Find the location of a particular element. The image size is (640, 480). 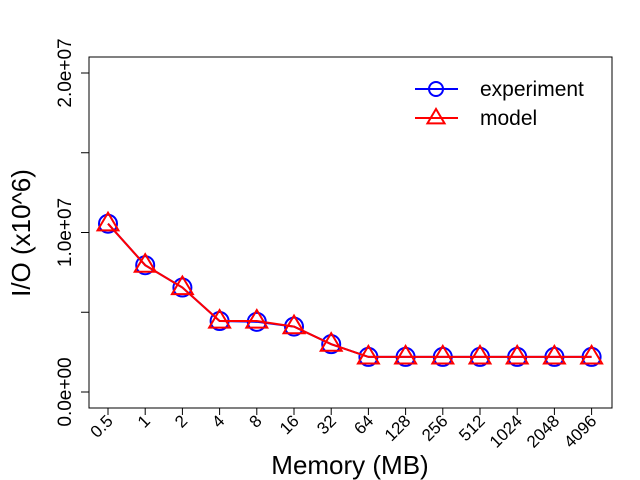

legend-marker-experiment is located at coordinates (436, 89).